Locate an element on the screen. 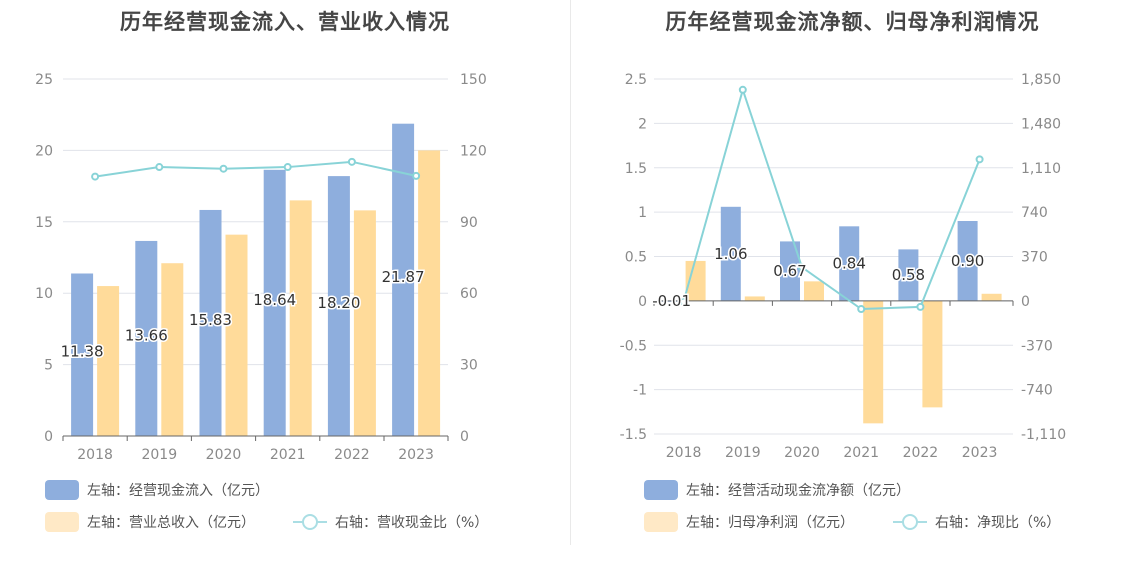  y-left-tick-label: 5 is located at coordinates (48, 366).